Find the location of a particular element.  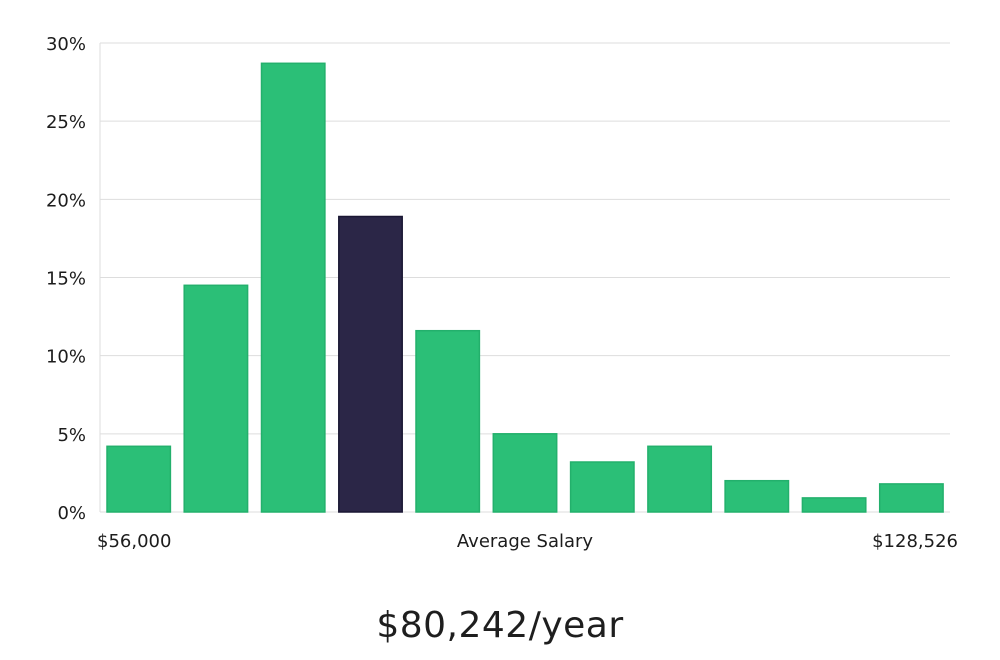

y-axis-ticks: 0% 5% 10% 15% 20% 25% 30% is located at coordinates (66, 279).